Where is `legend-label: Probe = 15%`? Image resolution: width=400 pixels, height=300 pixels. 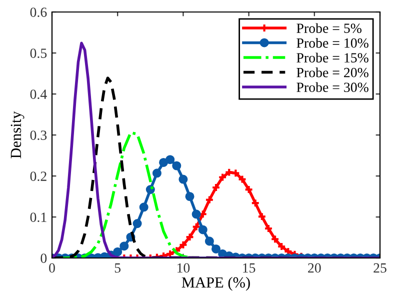
legend-label: Probe = 15% is located at coordinates (332, 57).